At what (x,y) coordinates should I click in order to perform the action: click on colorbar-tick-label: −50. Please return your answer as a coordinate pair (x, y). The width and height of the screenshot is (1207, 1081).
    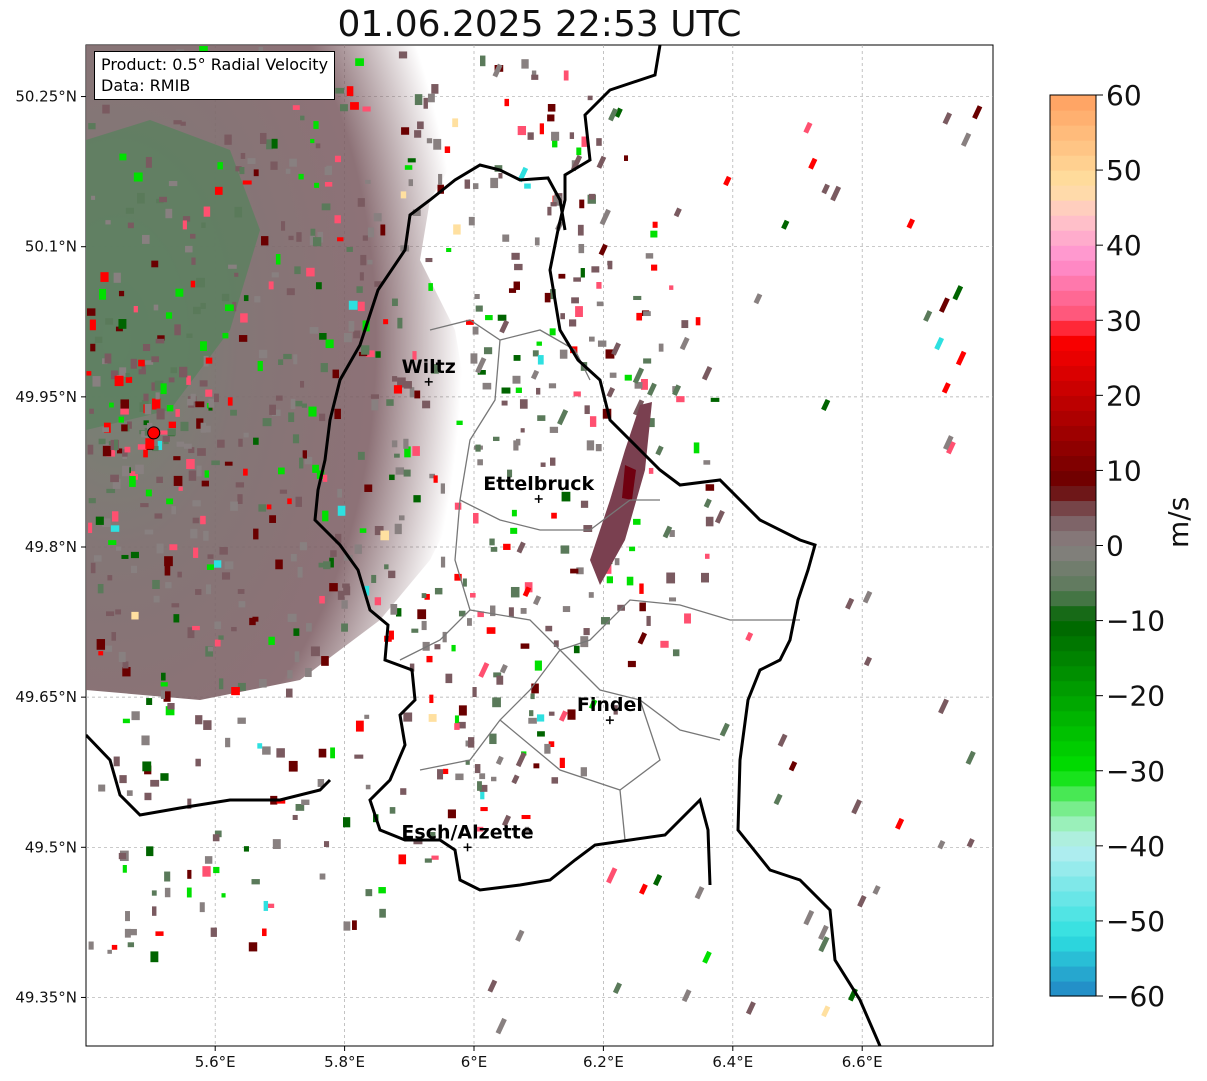
    Looking at the image, I should click on (1135, 921).